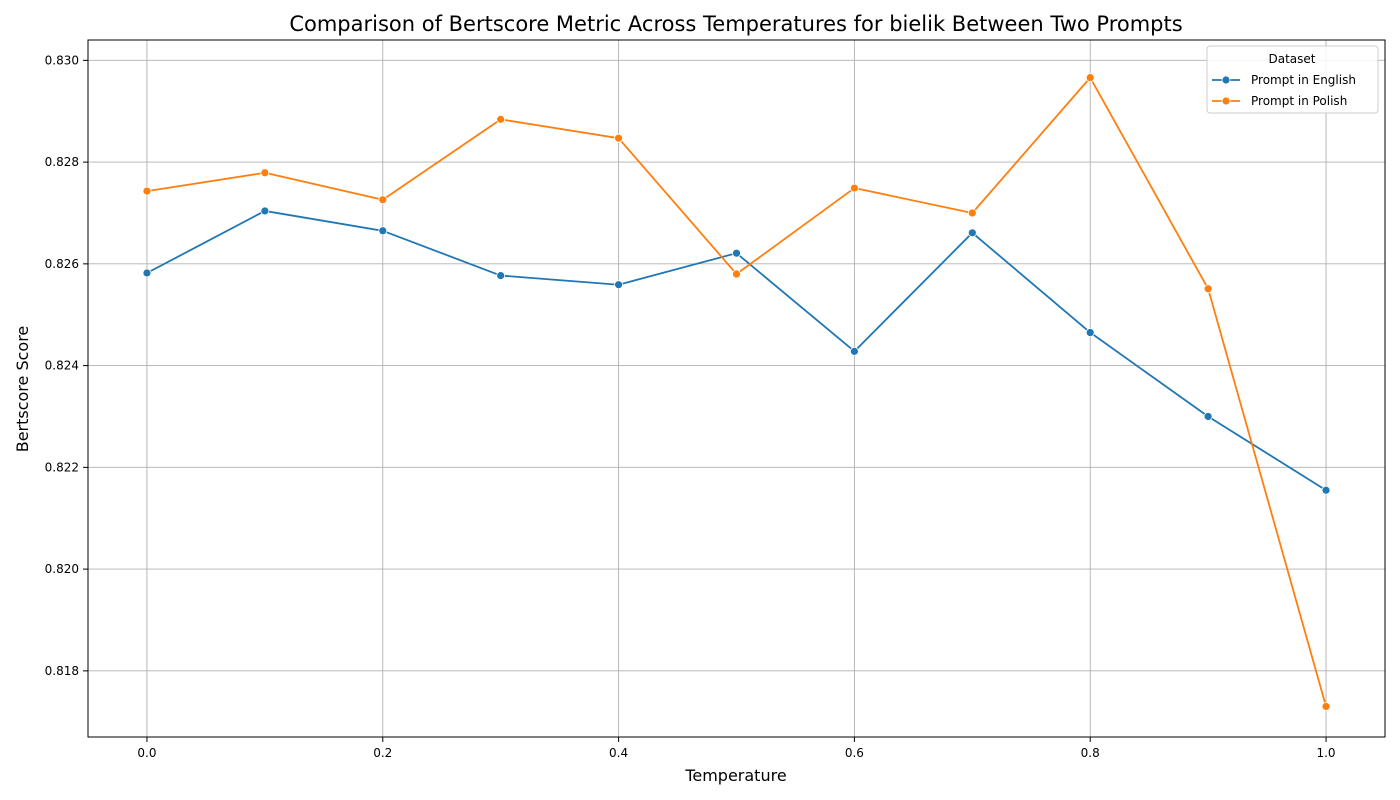  I want to click on y-tick-label: 0.820, so click(62, 569).